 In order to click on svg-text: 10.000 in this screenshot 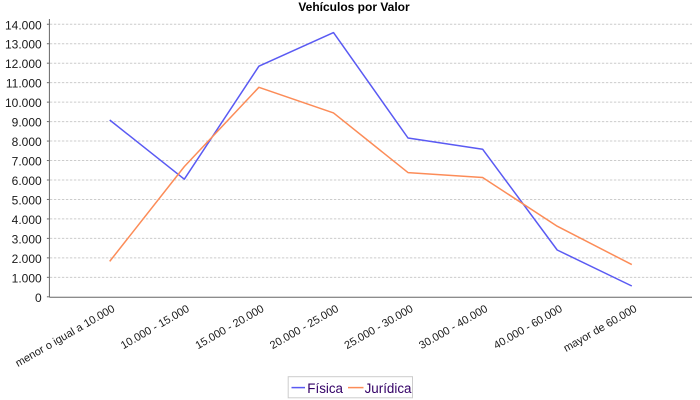, I will do `click(23, 103)`.